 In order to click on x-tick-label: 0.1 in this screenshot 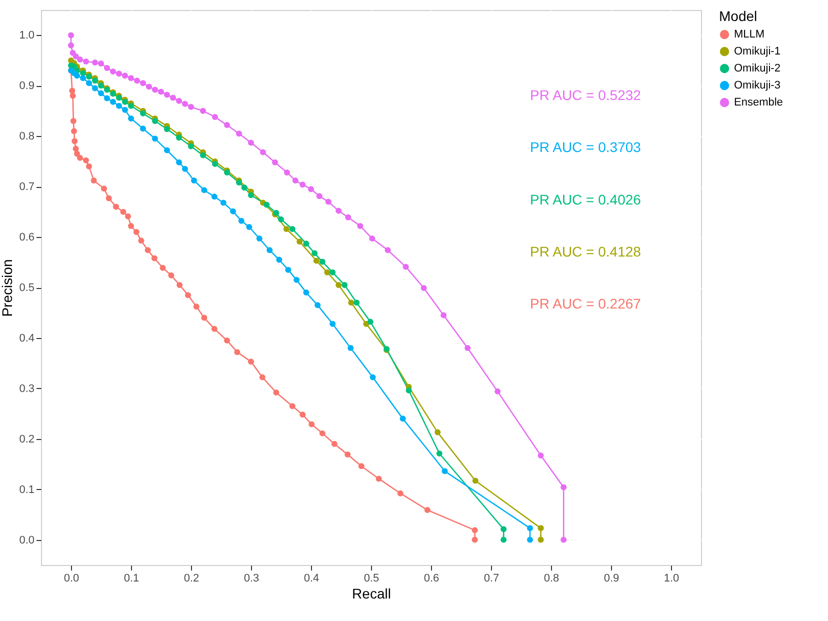, I will do `click(132, 578)`.